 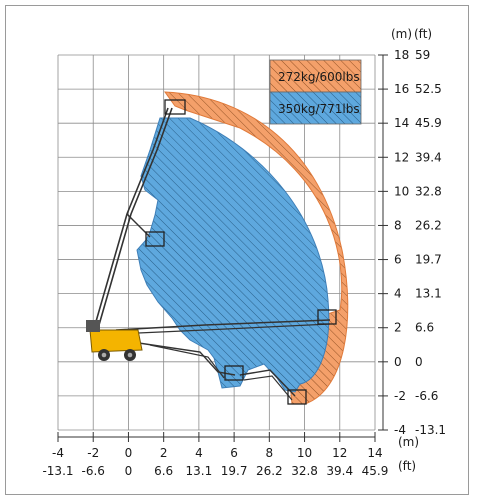 What do you see at coordinates (339, 471) in the screenshot?
I see `x-tick-label-ft: 39.4` at bounding box center [339, 471].